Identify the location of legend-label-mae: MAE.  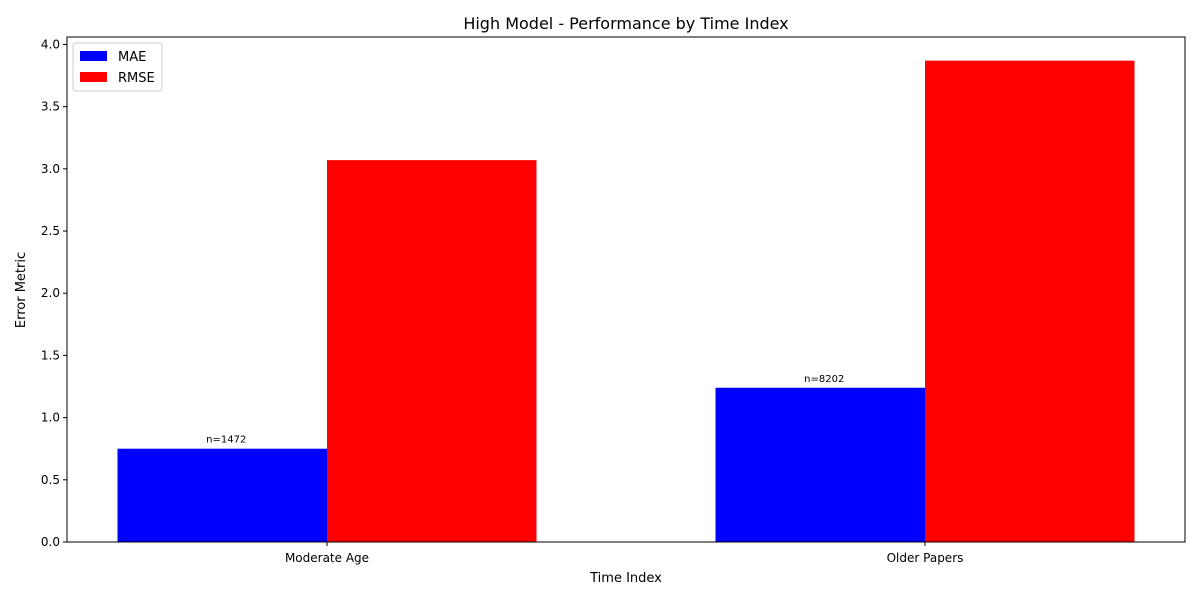
(132, 57).